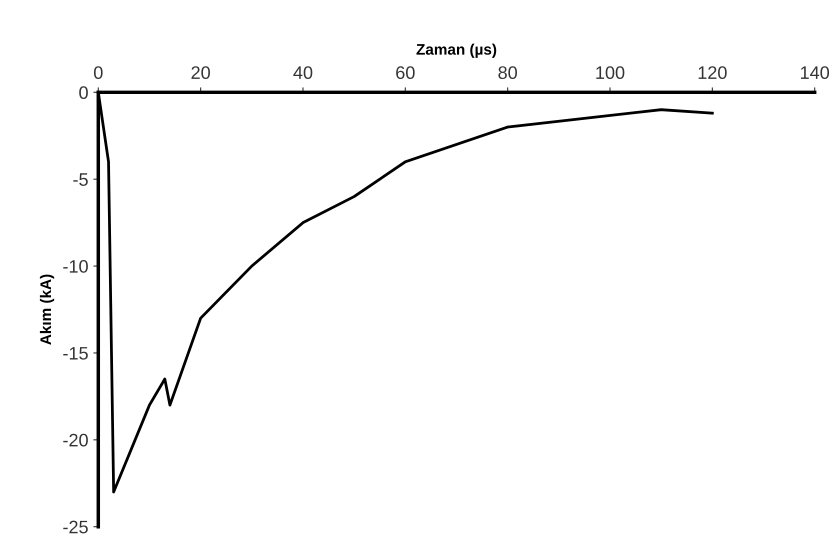  I want to click on x-tick-label: 120, so click(712, 73).